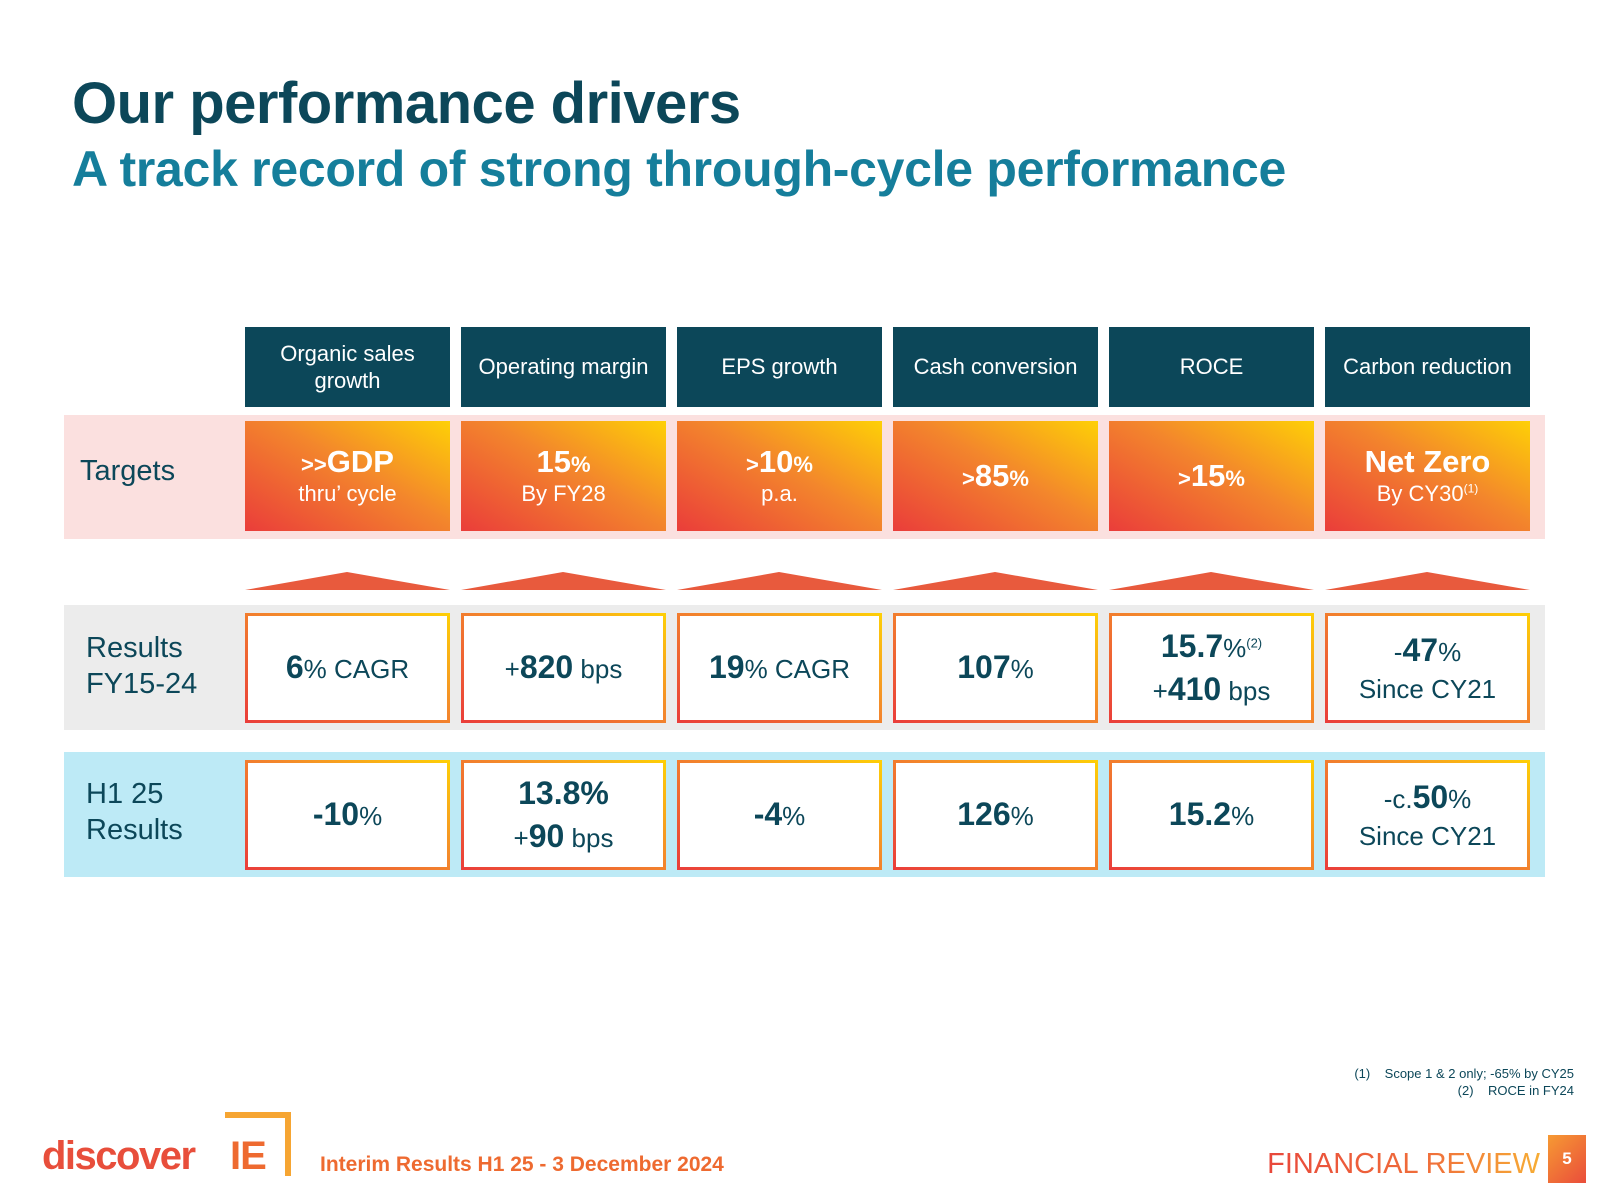  Describe the element at coordinates (134, 812) in the screenshot. I see `row-label-h1-results: H1 25 Results` at that location.